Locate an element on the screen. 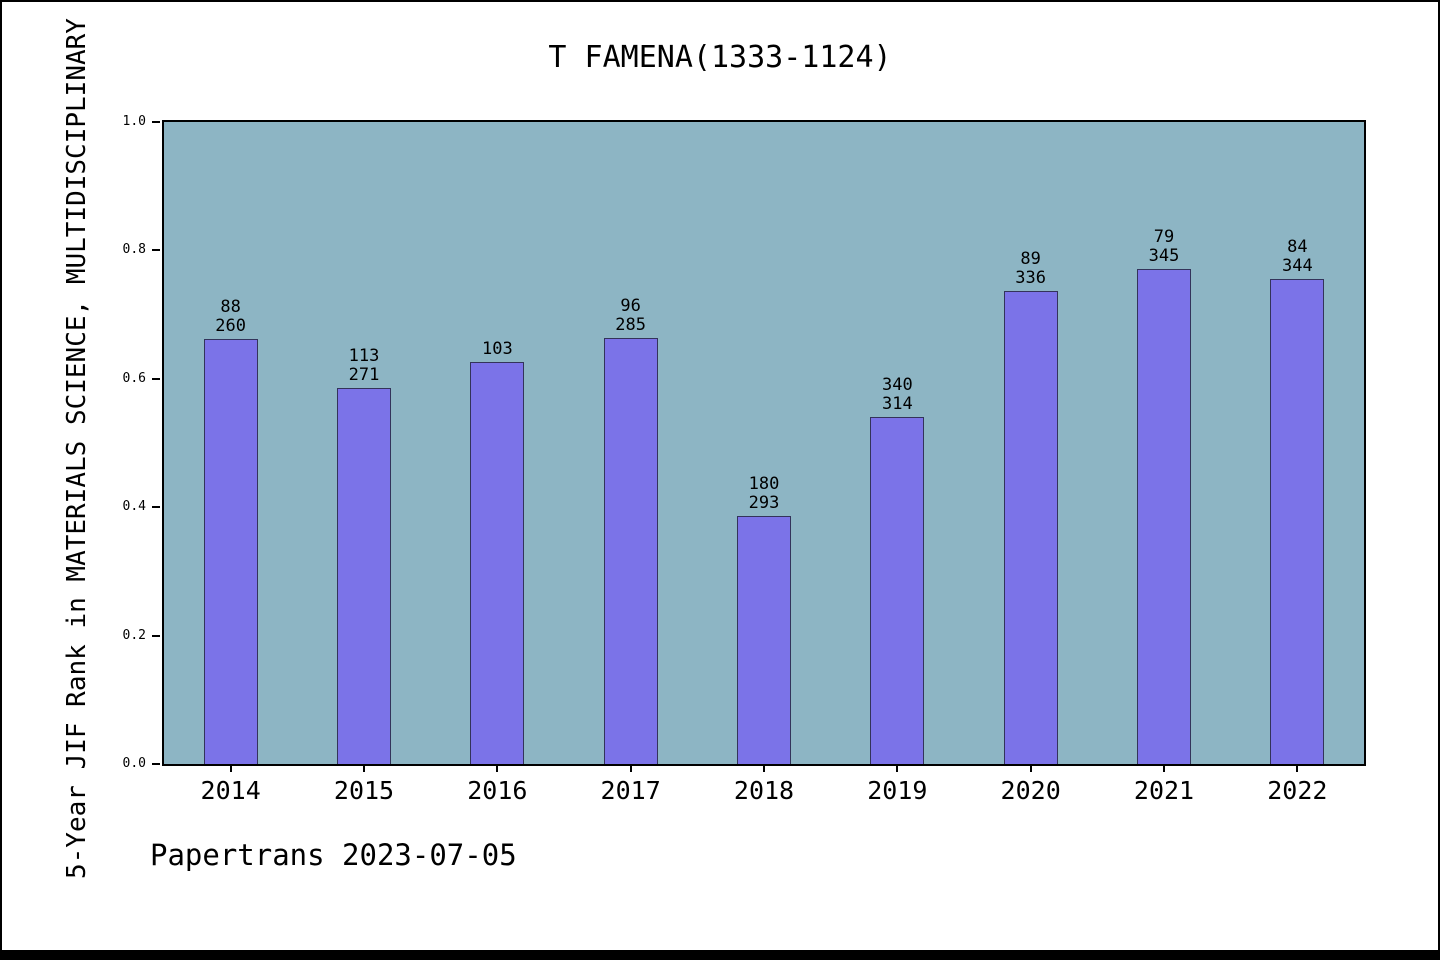  bar-2017 is located at coordinates (630, 551).